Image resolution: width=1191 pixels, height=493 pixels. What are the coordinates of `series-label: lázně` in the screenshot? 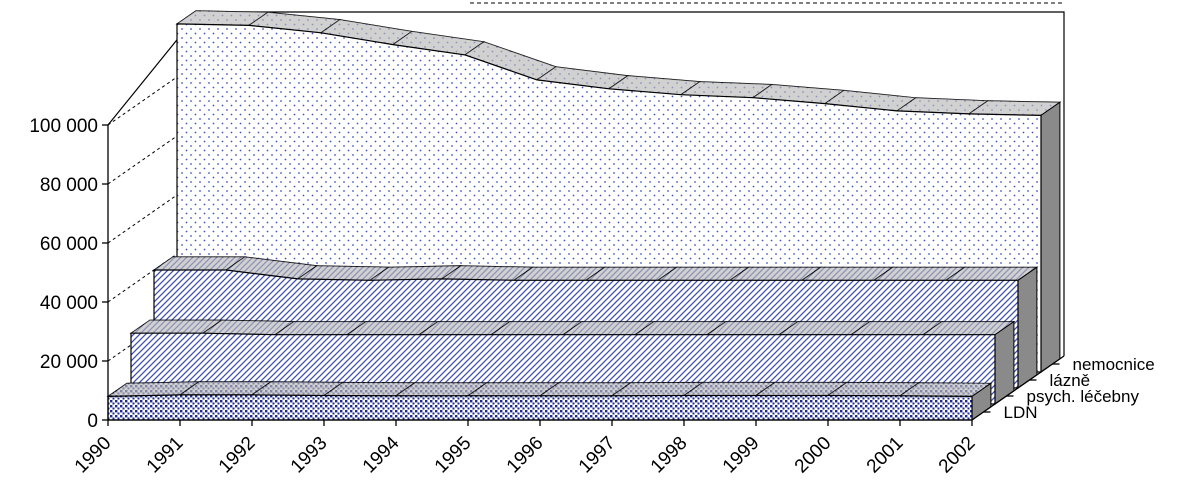 It's located at (1070, 380).